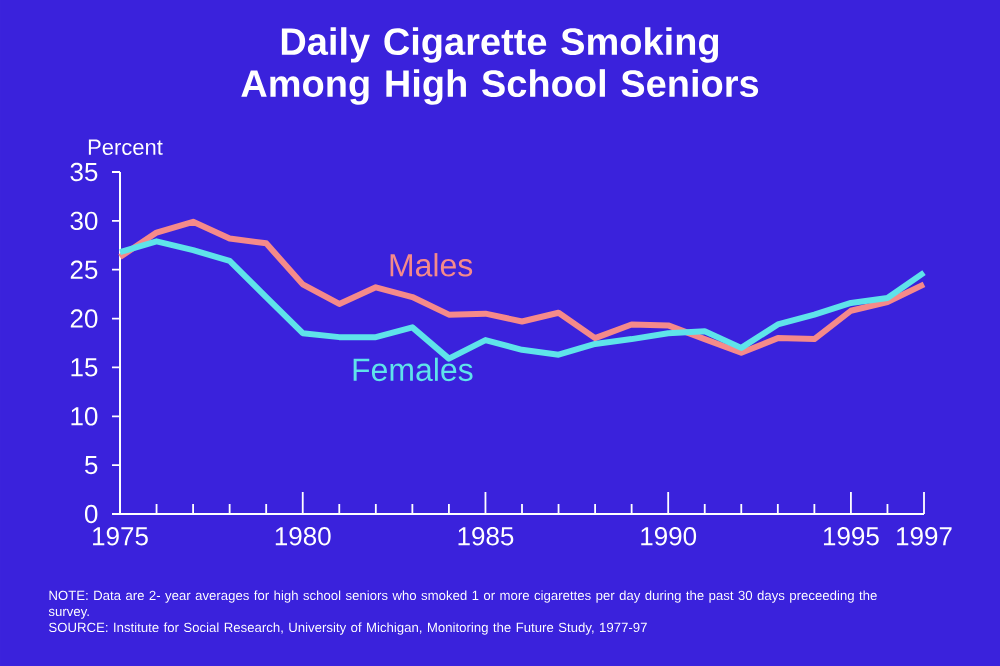  What do you see at coordinates (486, 536) in the screenshot?
I see `x-tick-label: 1985` at bounding box center [486, 536].